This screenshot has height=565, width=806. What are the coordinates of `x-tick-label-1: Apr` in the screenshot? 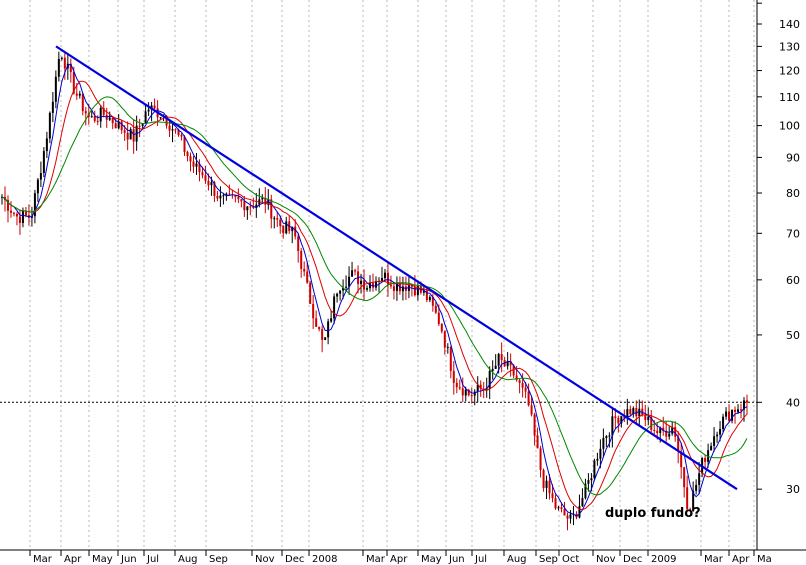 It's located at (73, 559).